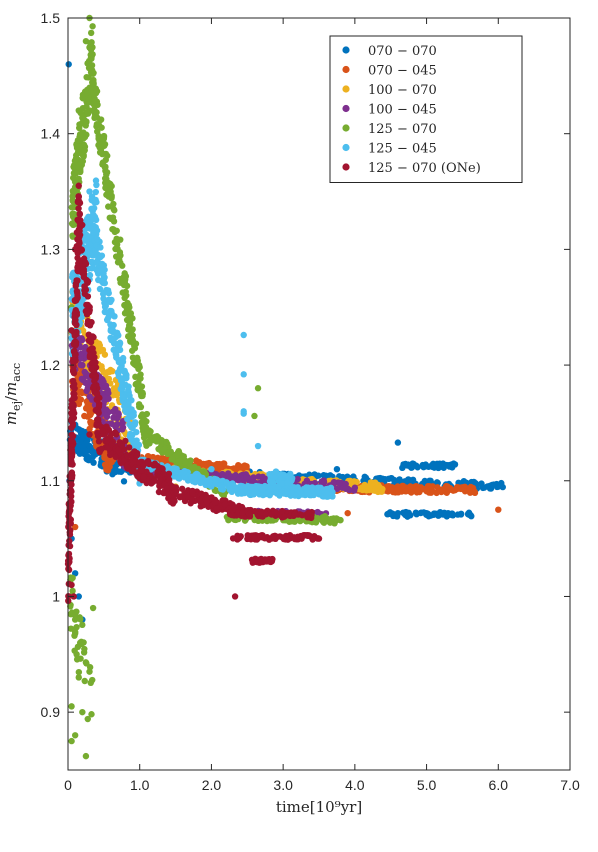  I want to click on x-tick-label: 7.0, so click(570, 785).